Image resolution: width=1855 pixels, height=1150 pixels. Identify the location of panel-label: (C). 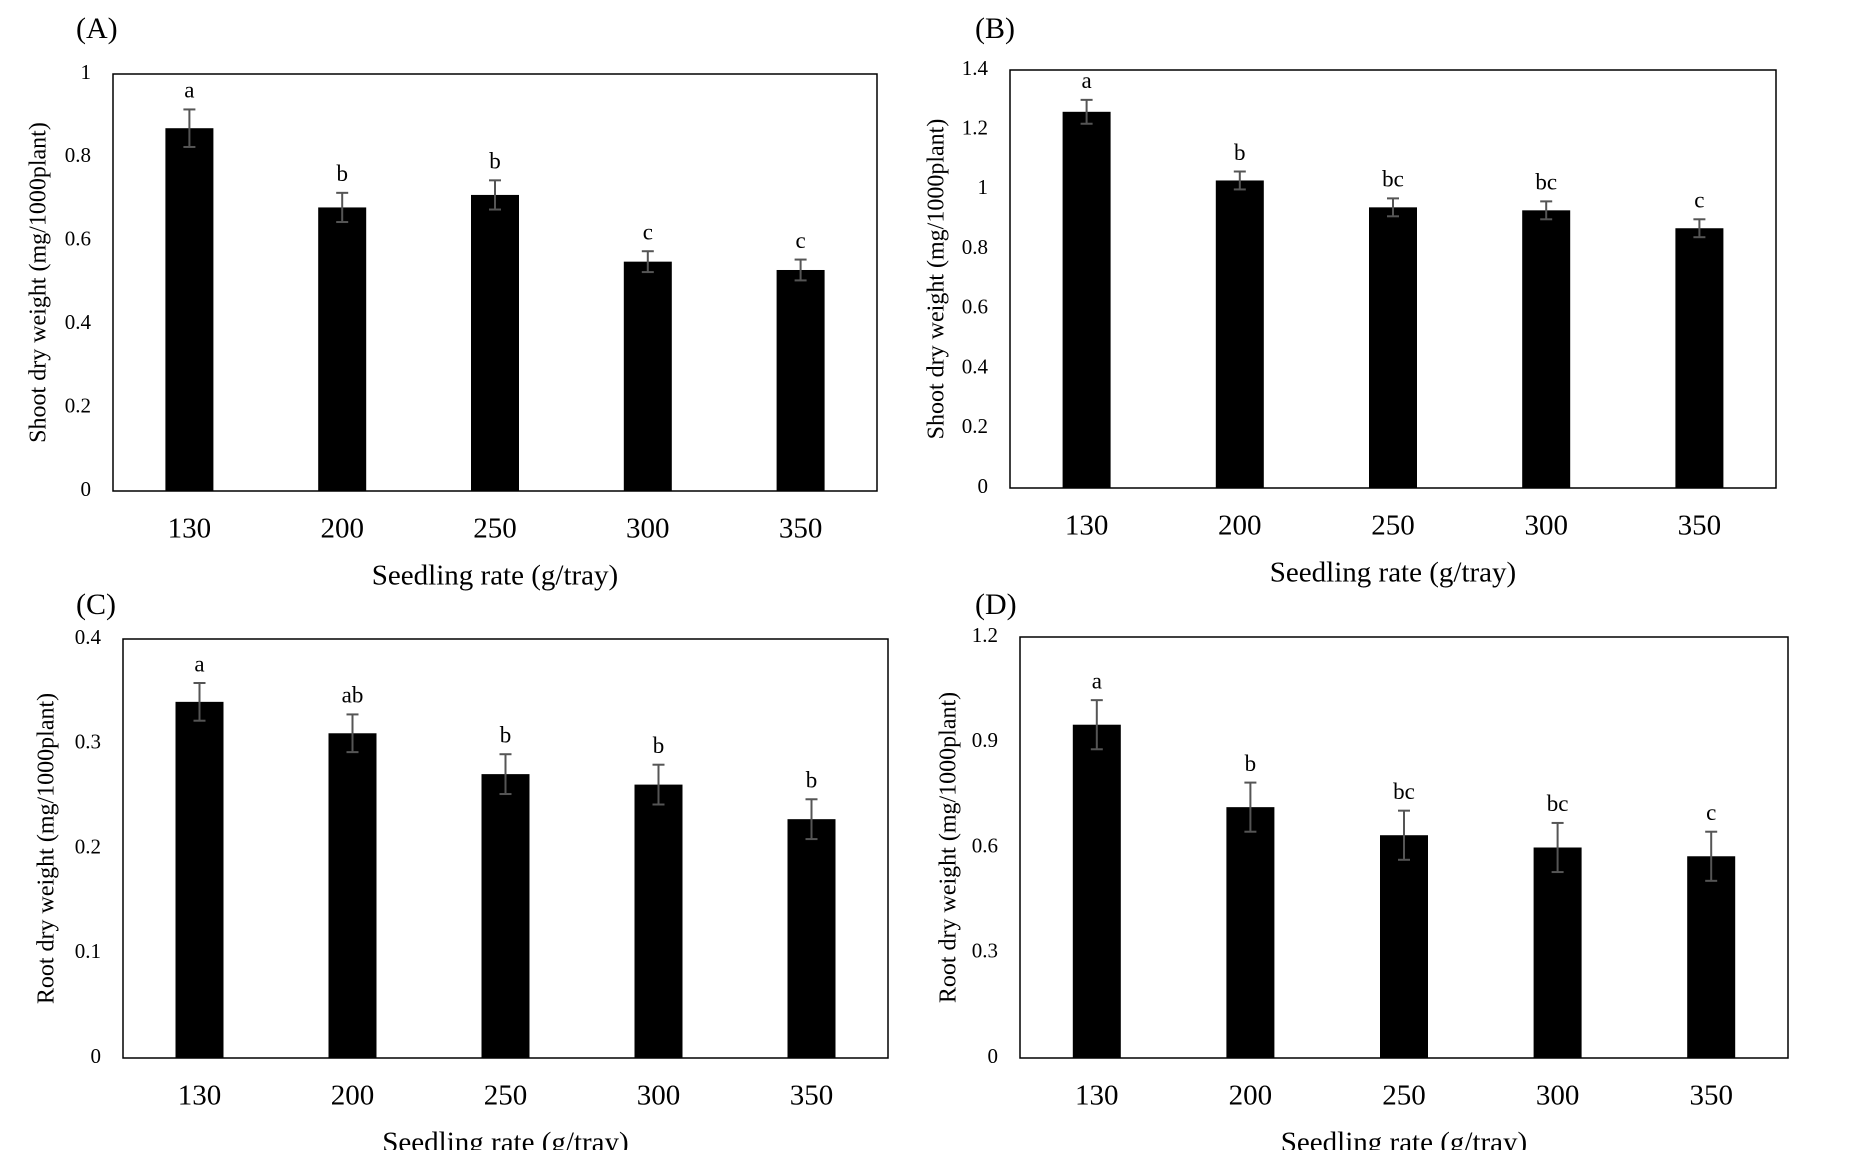
(96, 604).